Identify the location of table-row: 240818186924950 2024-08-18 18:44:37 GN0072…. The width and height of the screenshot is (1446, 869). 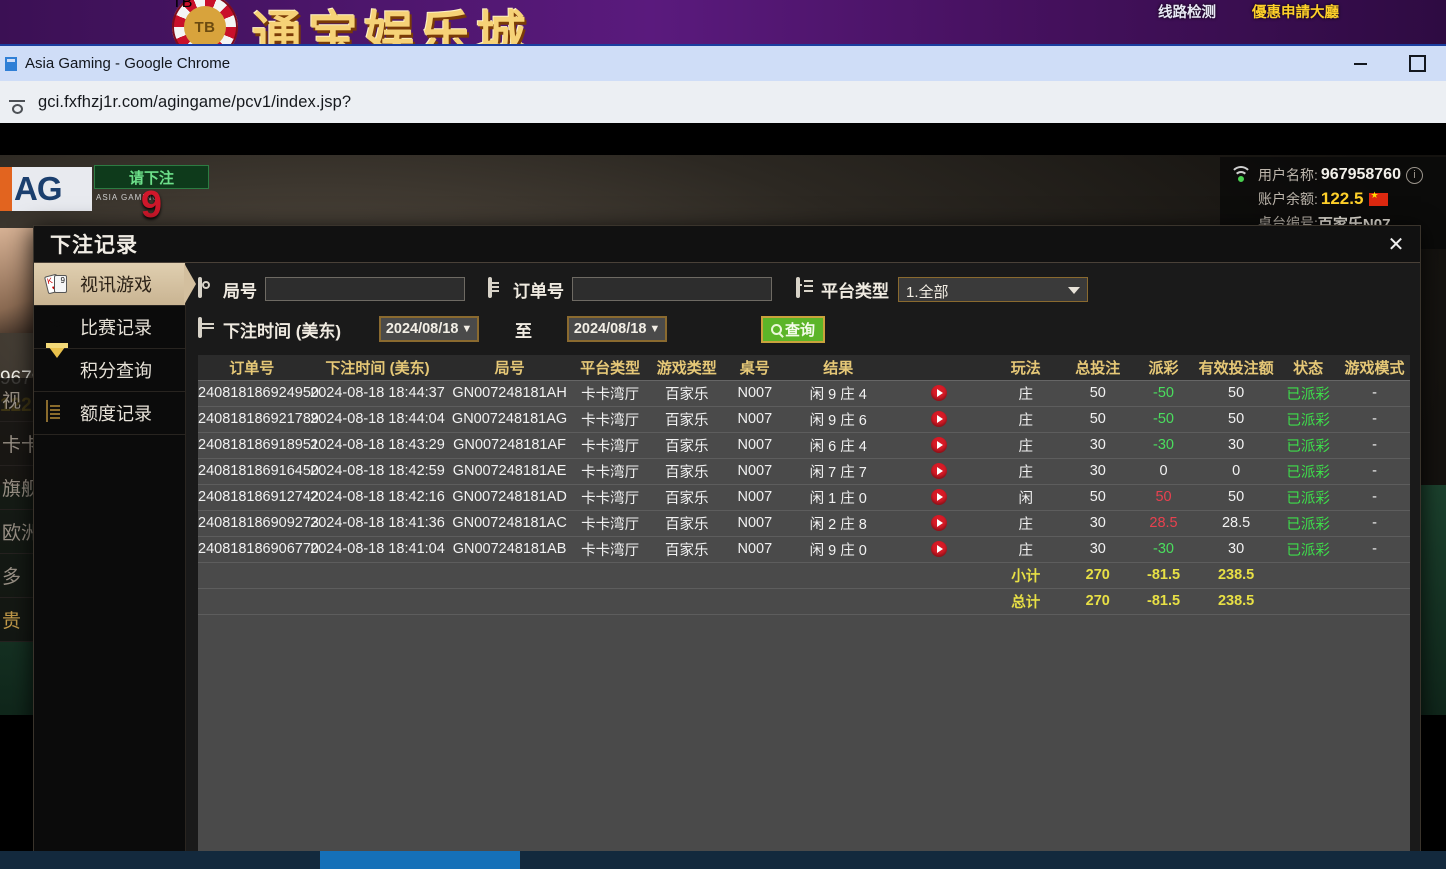
(804, 393).